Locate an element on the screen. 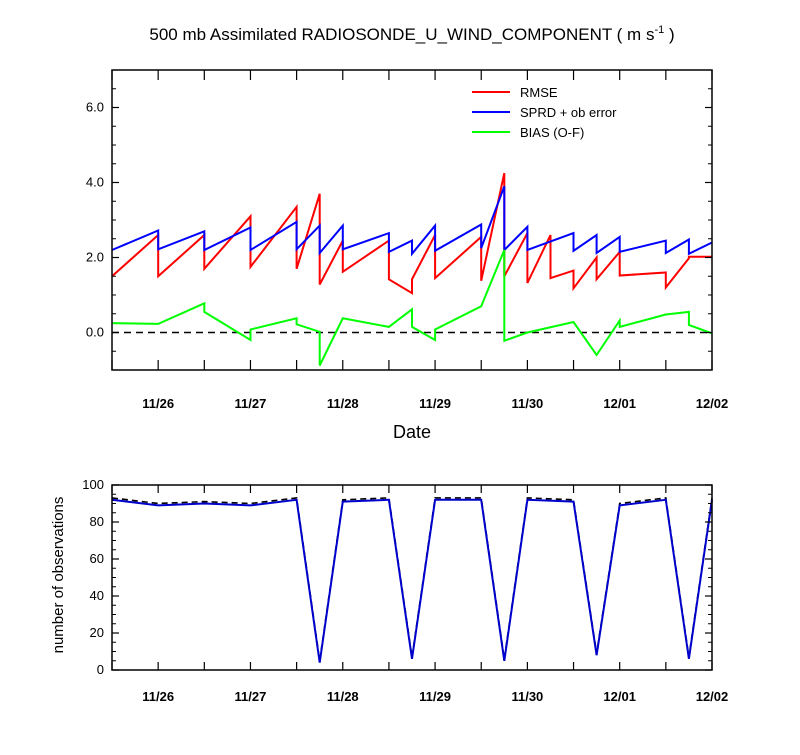  legend-label-bias: BIAS (O-F) is located at coordinates (552, 132).